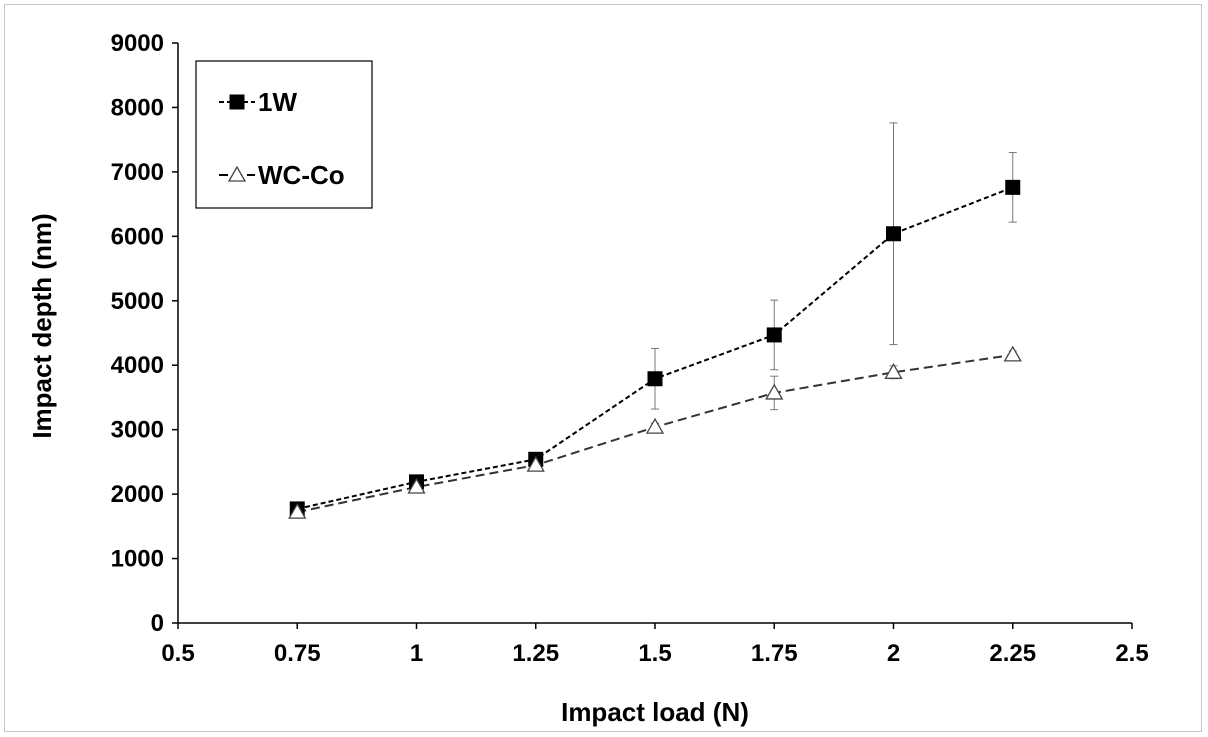  What do you see at coordinates (137, 43) in the screenshot?
I see `y-tick-label: 9000` at bounding box center [137, 43].